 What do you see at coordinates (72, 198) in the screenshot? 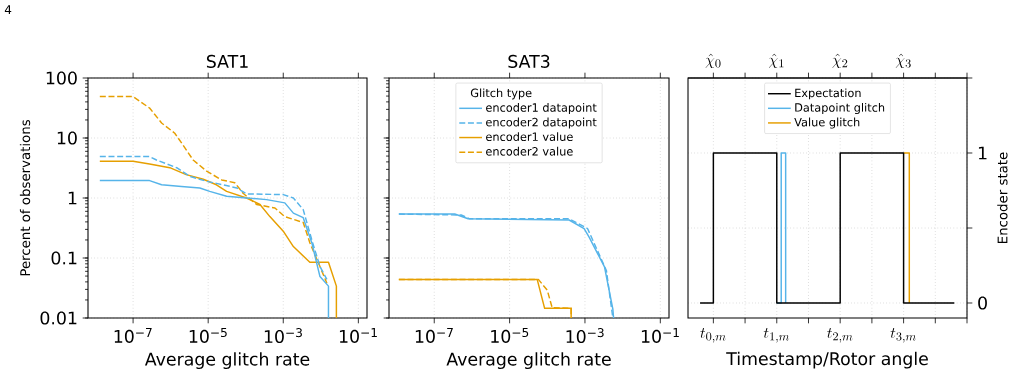
I see `y-tick-label: 1` at bounding box center [72, 198].